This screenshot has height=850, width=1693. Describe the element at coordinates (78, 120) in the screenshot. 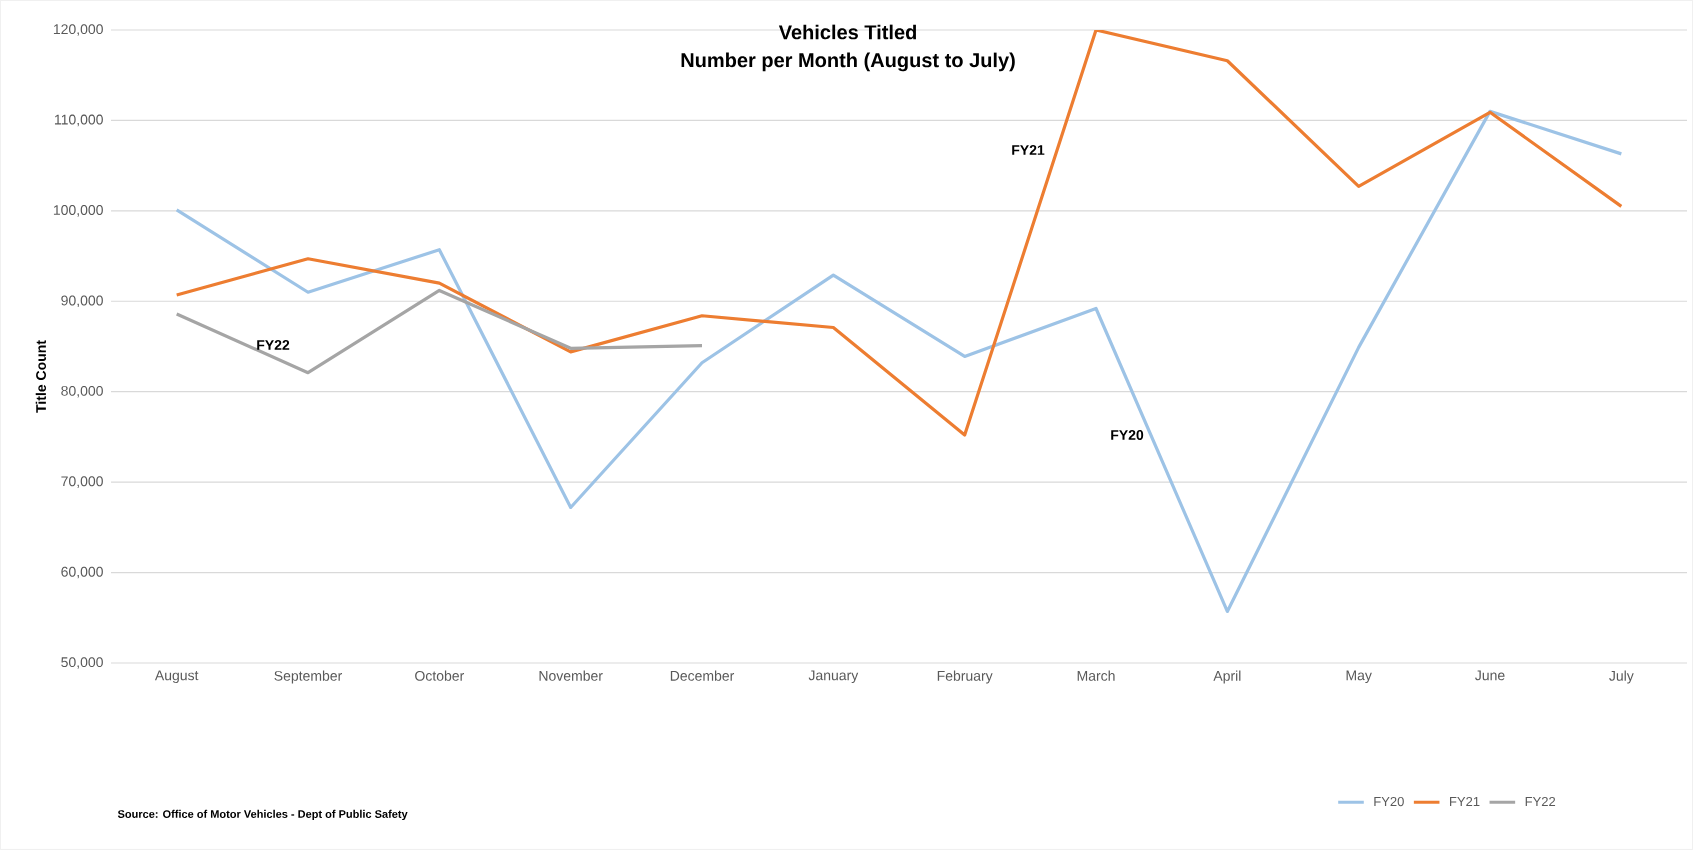

I see `y-tick-label: 110,000` at that location.